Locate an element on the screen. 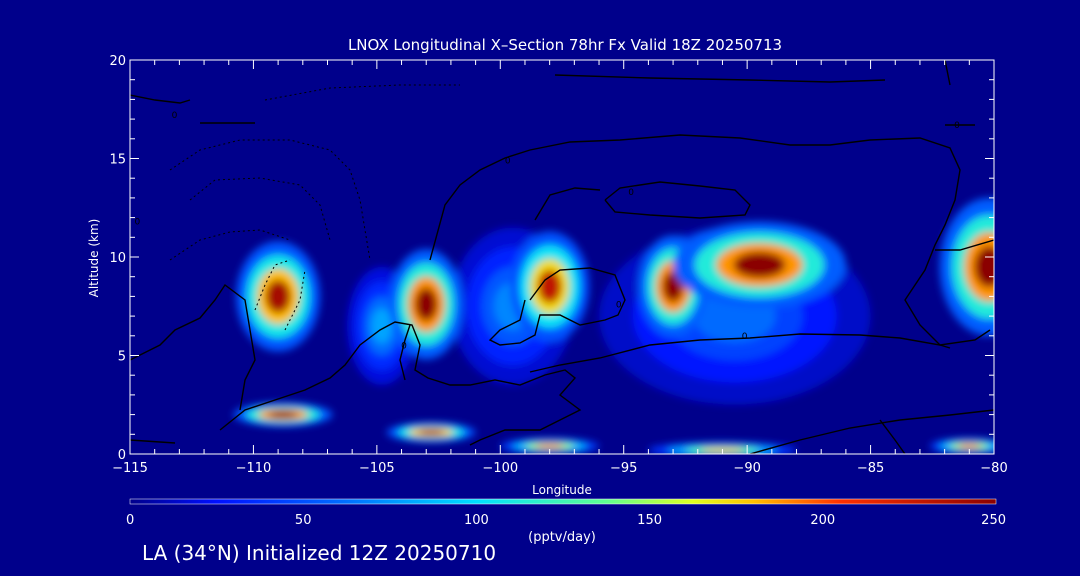 Image resolution: width=1080 pixels, height=576 pixels. y-tick-label: 5 is located at coordinates (122, 357).